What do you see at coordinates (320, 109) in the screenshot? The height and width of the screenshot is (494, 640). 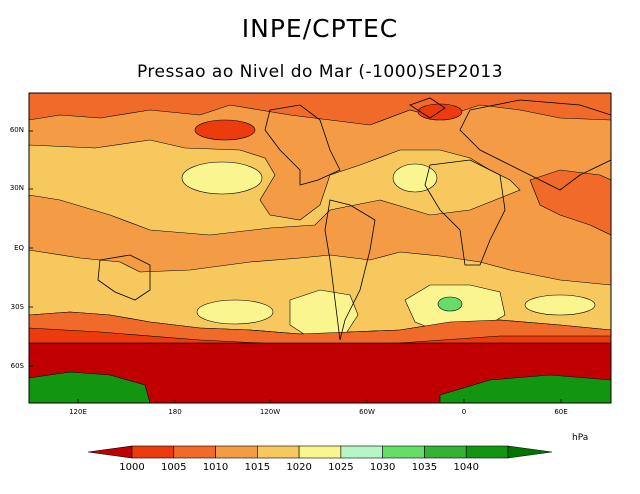 I see `contour-1010-nh` at bounding box center [320, 109].